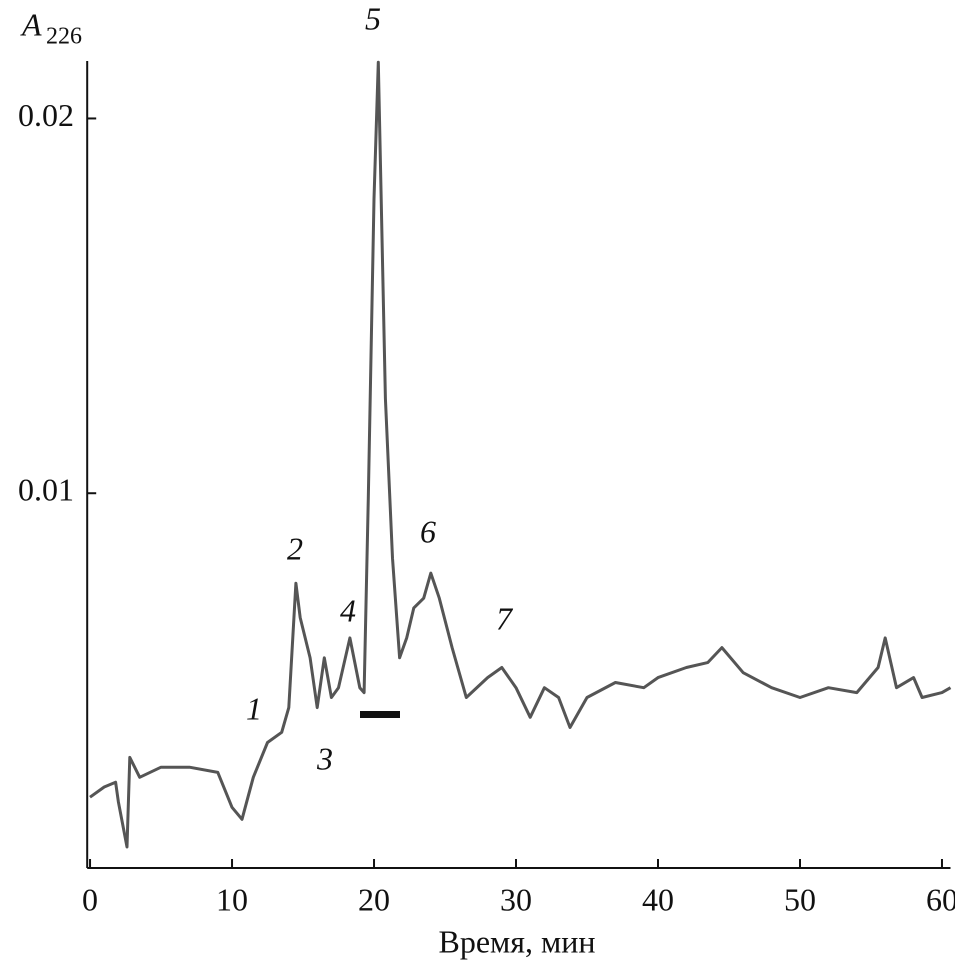 The width and height of the screenshot is (955, 971). I want to click on peak-label: 7, so click(505, 618).